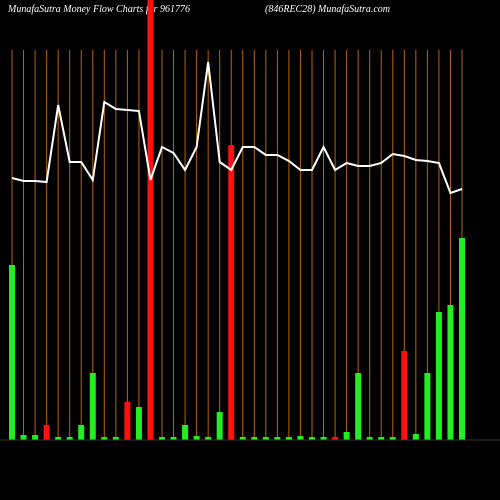  Describe the element at coordinates (327, 9) in the screenshot. I see `chart-subtitle: (846REC28) MunafaSutra.com` at that location.